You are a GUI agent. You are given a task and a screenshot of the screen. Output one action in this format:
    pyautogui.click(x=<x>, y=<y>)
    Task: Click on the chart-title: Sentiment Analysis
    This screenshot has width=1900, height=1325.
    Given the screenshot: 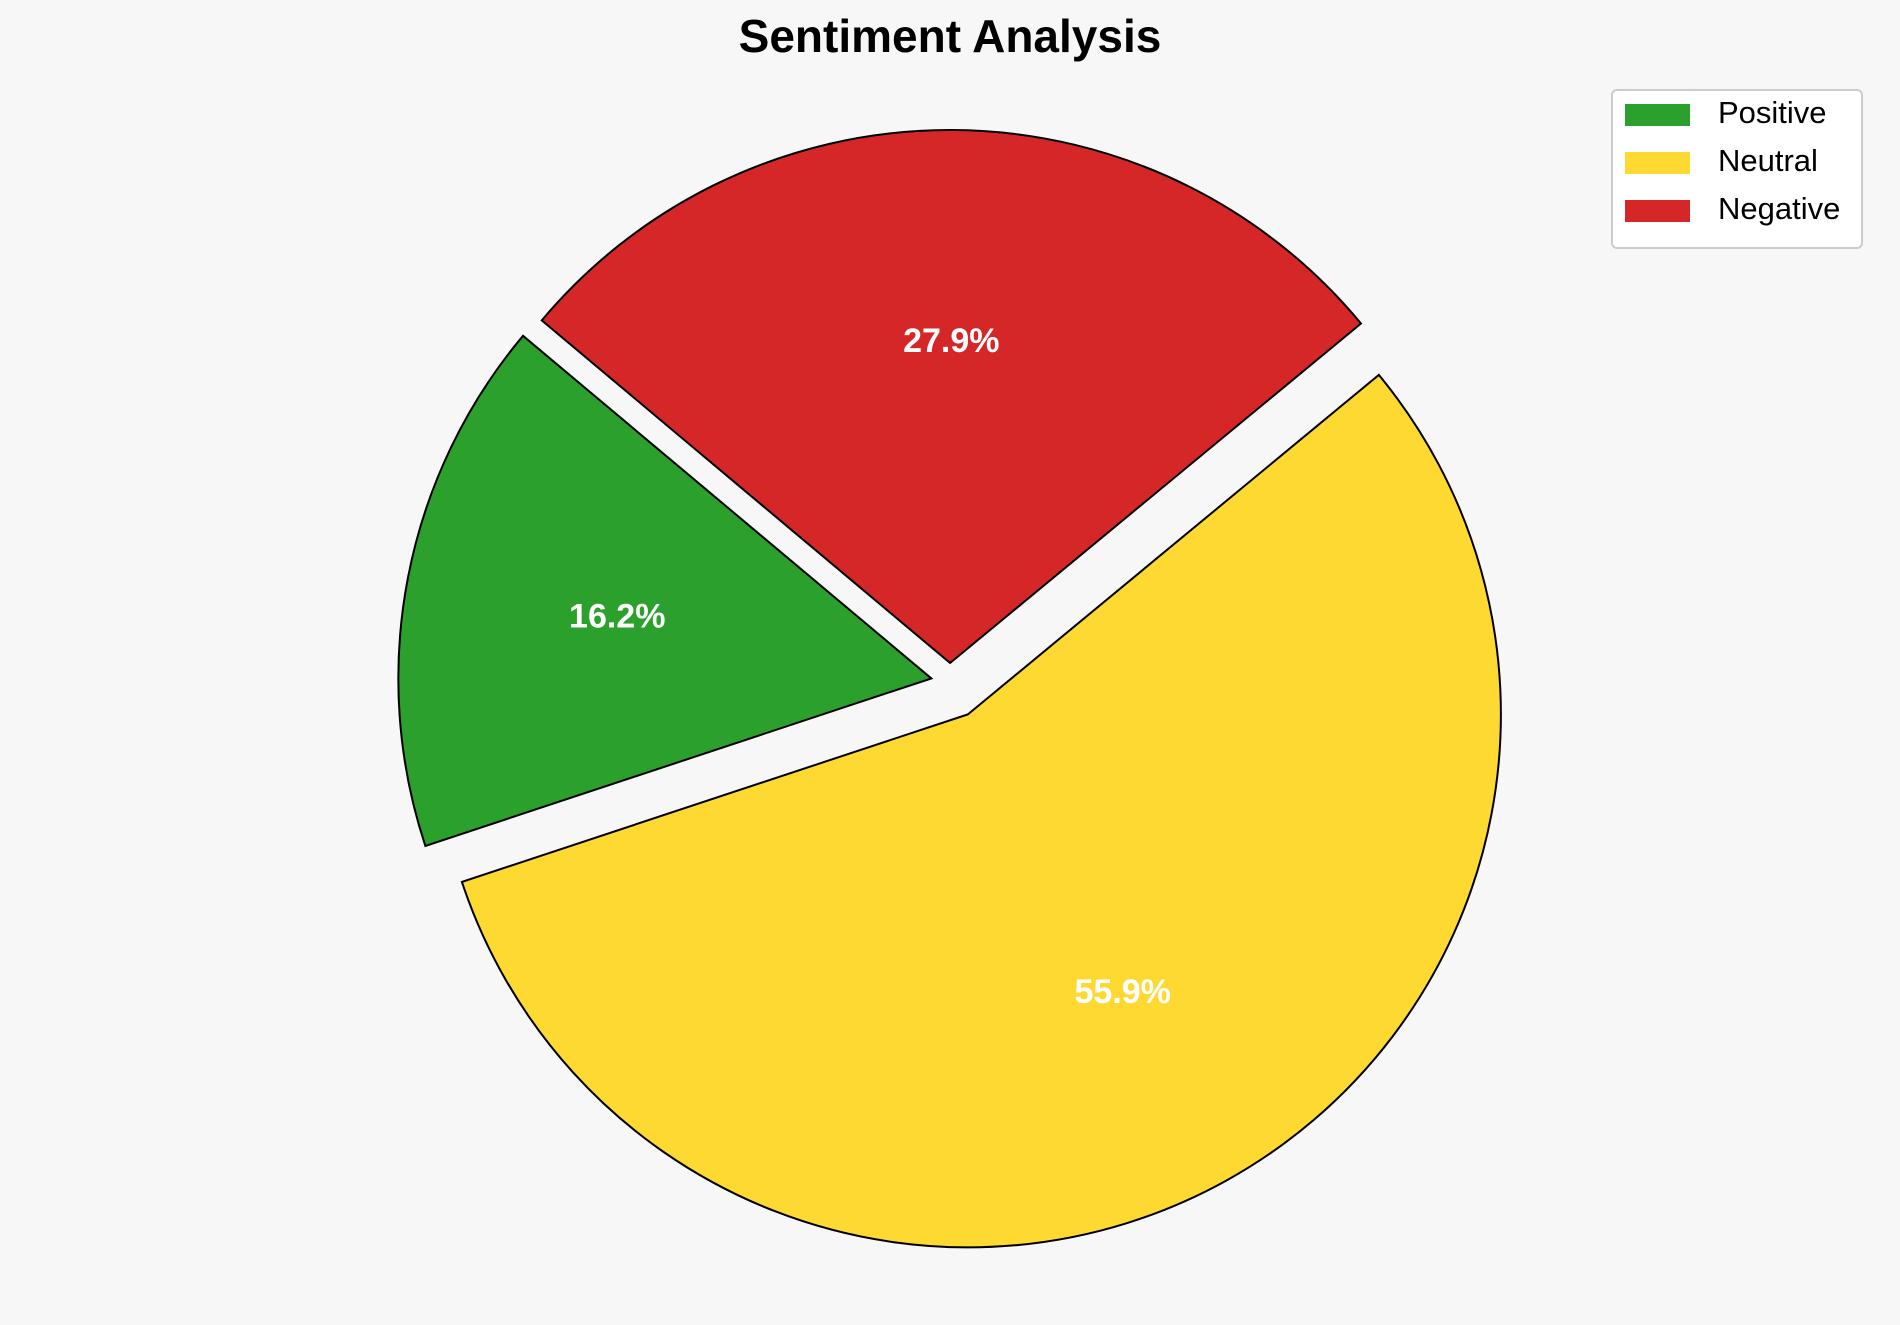 What is the action you would take?
    pyautogui.click(x=950, y=36)
    